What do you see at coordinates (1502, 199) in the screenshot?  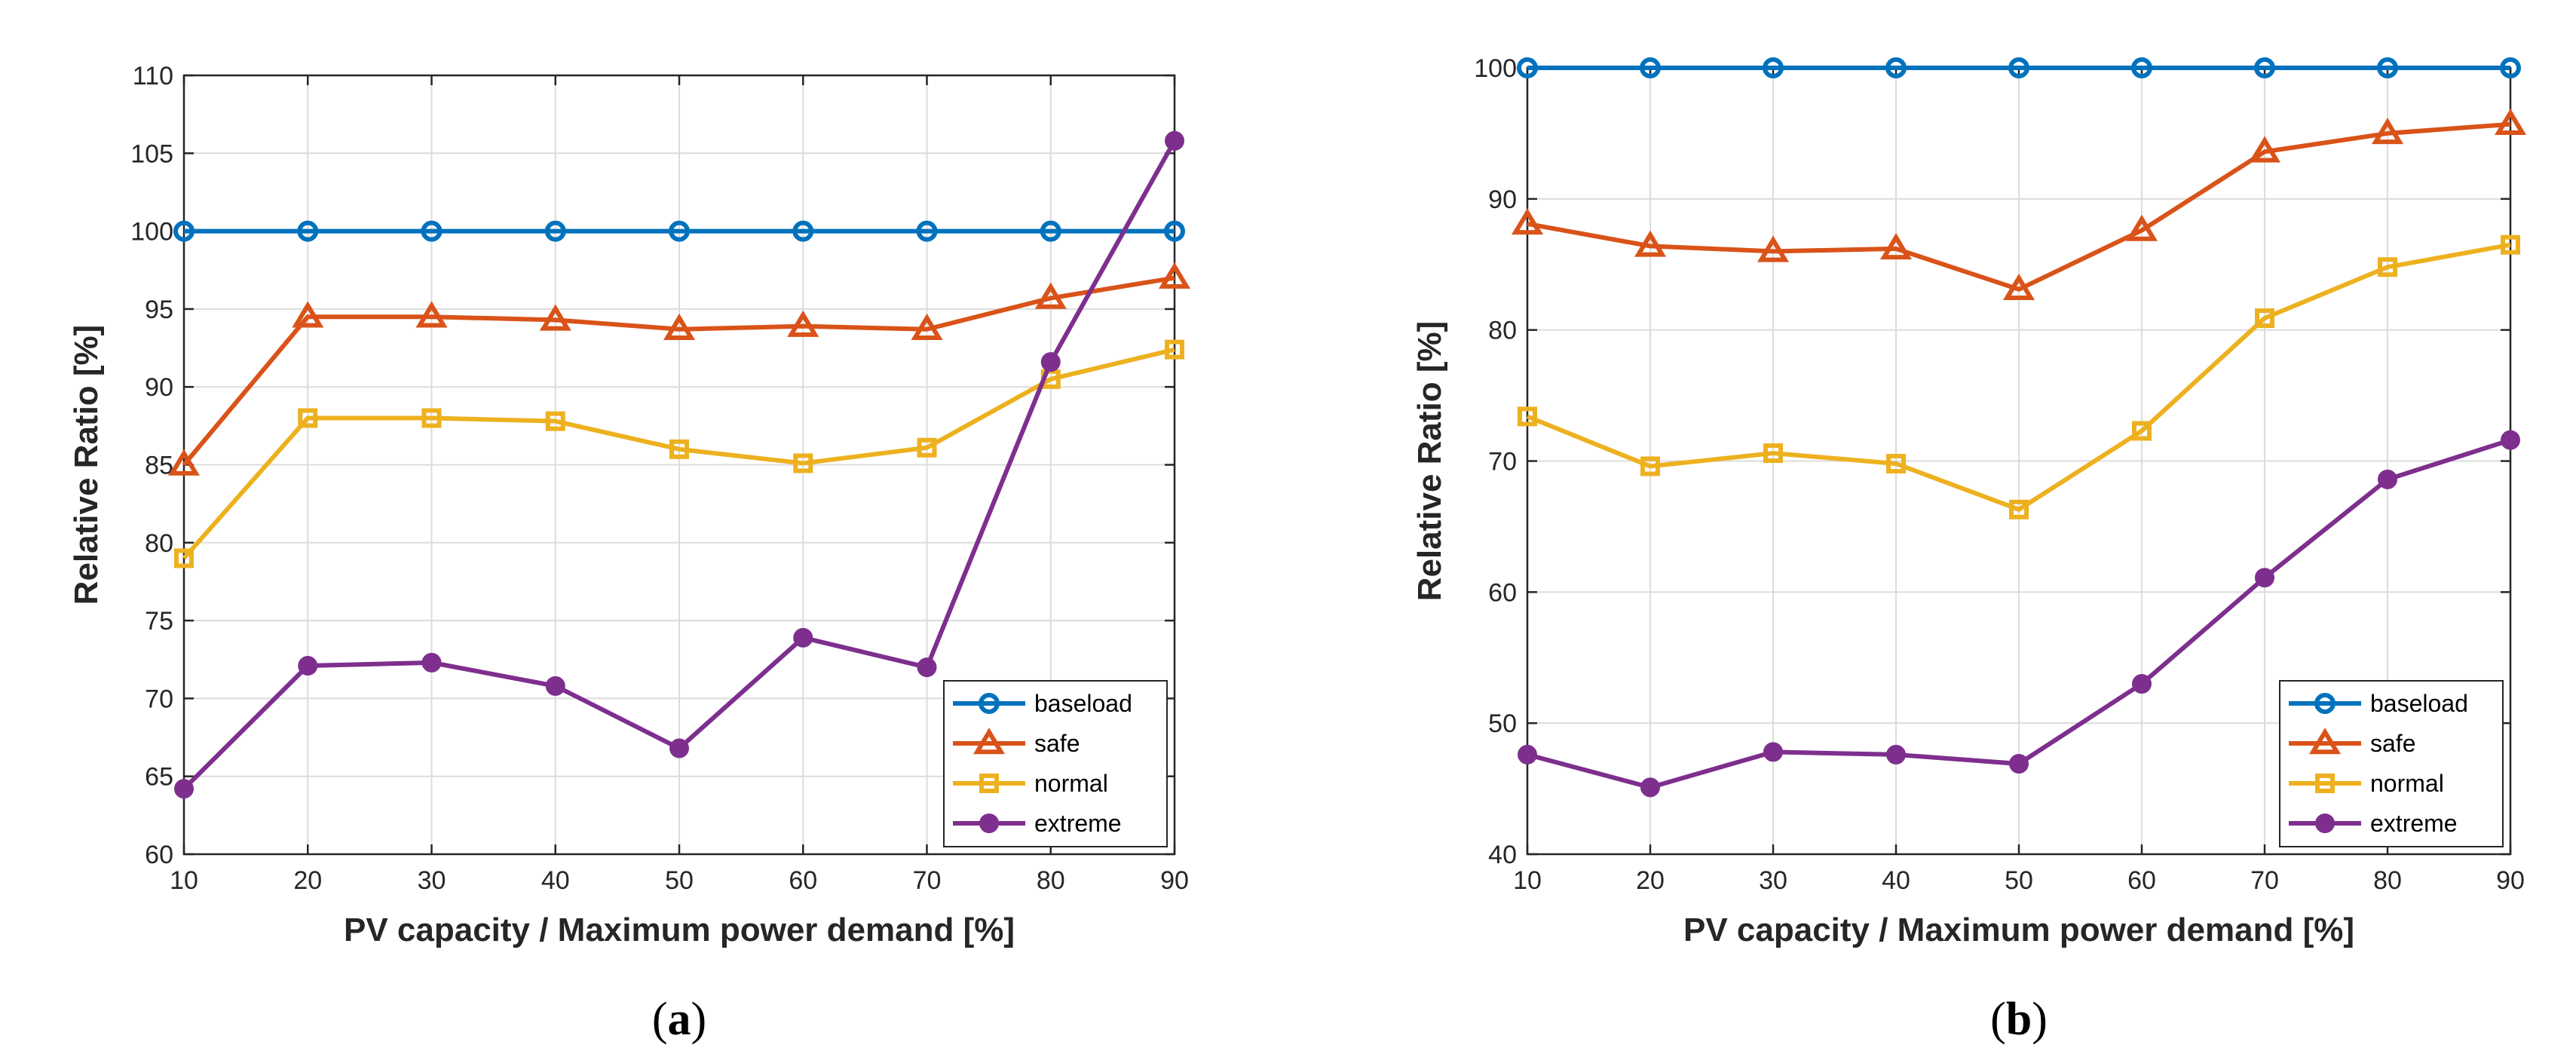 I see `y-tick-label: 90` at bounding box center [1502, 199].